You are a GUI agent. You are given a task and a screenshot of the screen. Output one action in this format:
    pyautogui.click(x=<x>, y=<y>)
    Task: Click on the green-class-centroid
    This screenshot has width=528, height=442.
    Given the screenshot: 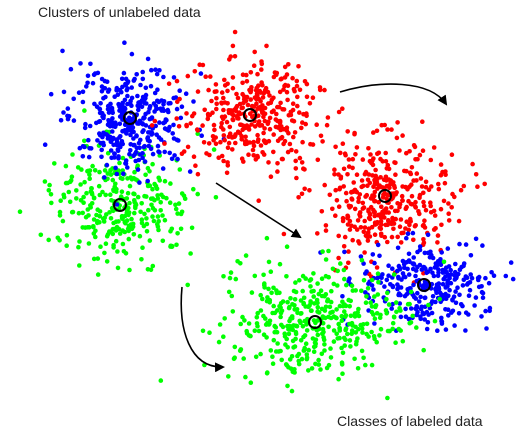 What is the action you would take?
    pyautogui.click(x=315, y=322)
    